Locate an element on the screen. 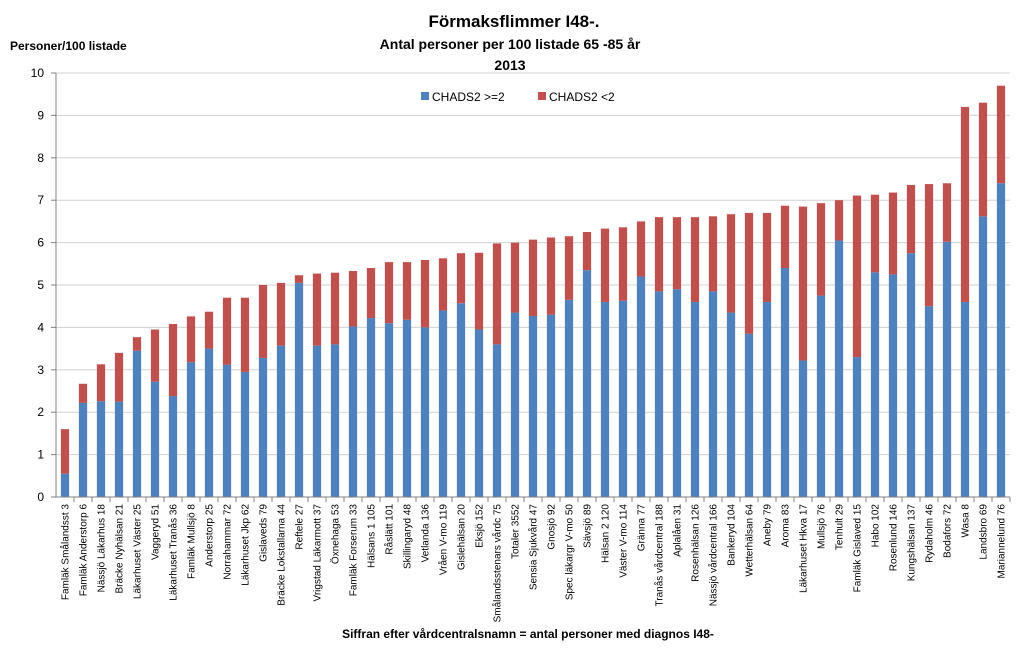  x-tick-label: Wetterhälsan 64 is located at coordinates (750, 540).